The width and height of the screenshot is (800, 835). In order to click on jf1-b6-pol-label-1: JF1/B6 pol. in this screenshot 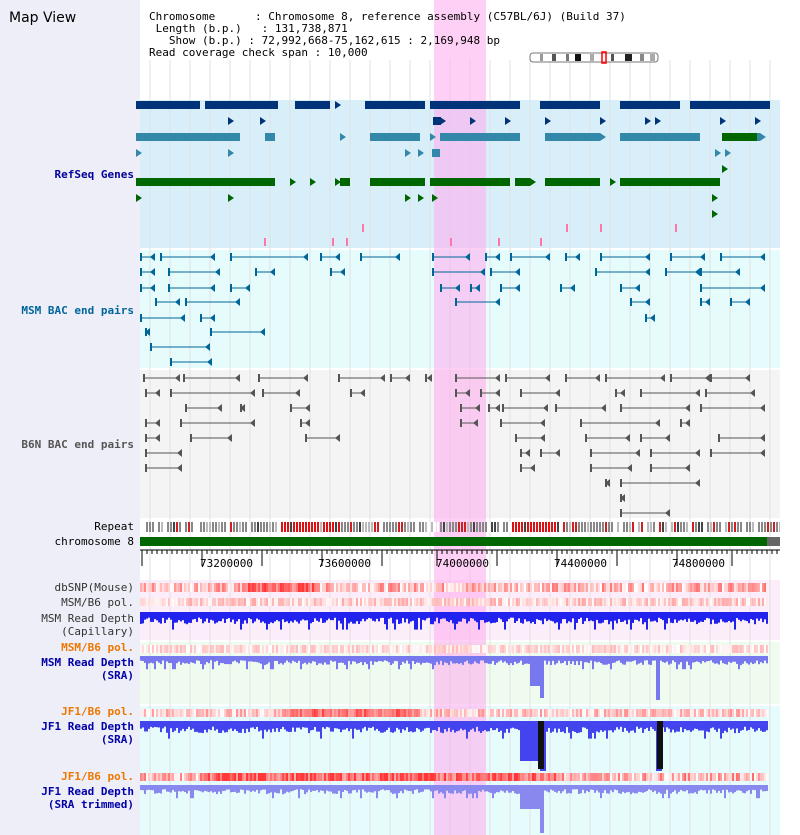, I will do `click(97, 711)`.